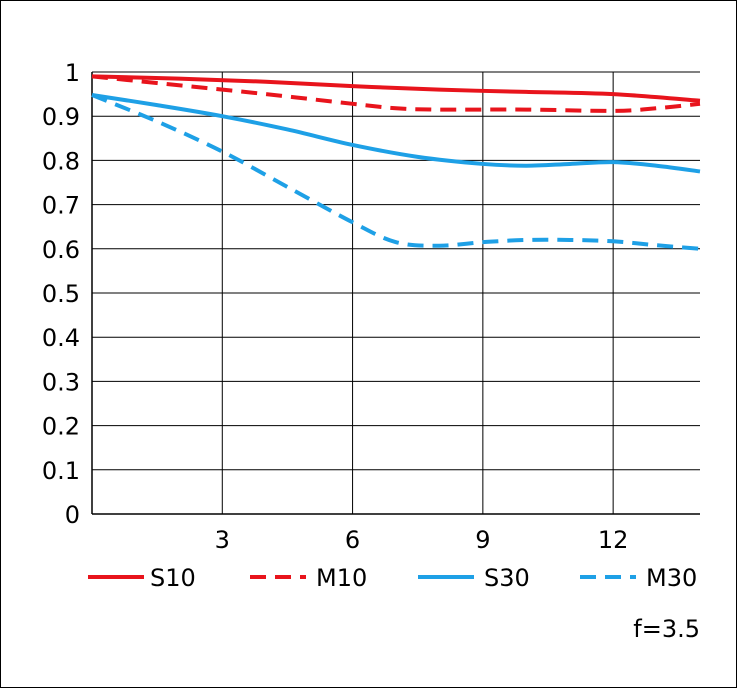 This screenshot has height=688, width=737. Describe the element at coordinates (61, 471) in the screenshot. I see `y-tick-label: 0.1` at that location.